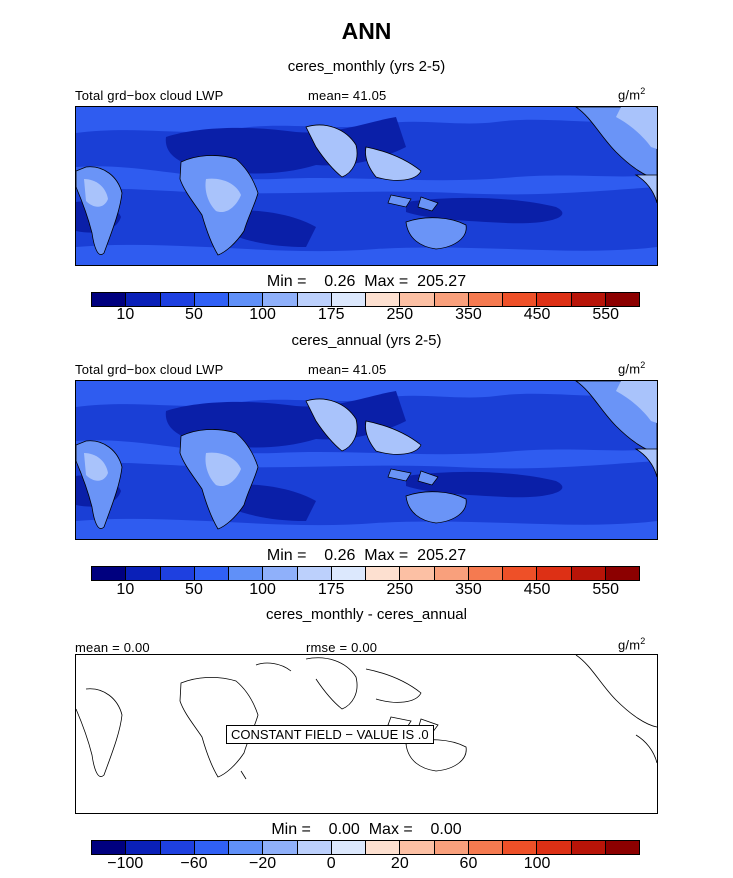 Image resolution: width=733 pixels, height=878 pixels. Describe the element at coordinates (366, 555) in the screenshot. I see `panel2-minmax: Min = 0.26 Max = 205.27` at that location.